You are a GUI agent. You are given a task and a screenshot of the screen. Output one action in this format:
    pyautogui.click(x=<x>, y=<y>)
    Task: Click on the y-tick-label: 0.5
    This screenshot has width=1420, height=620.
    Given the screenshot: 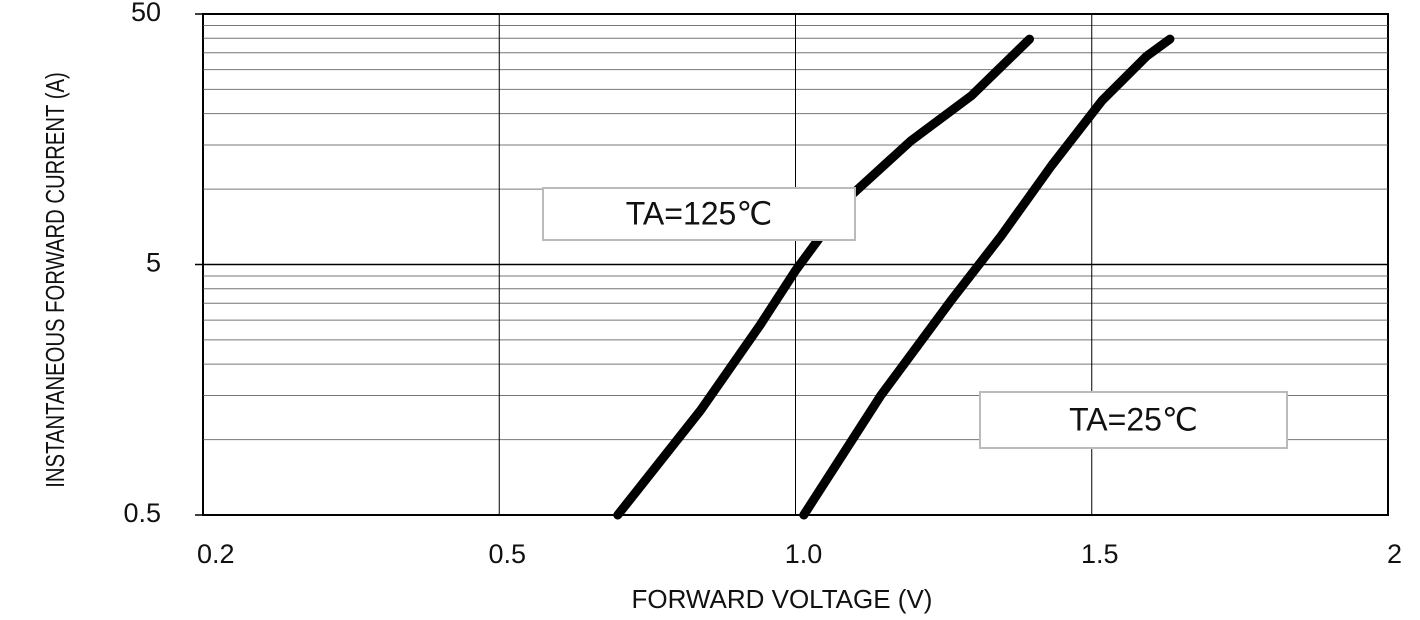 What is the action you would take?
    pyautogui.click(x=142, y=513)
    